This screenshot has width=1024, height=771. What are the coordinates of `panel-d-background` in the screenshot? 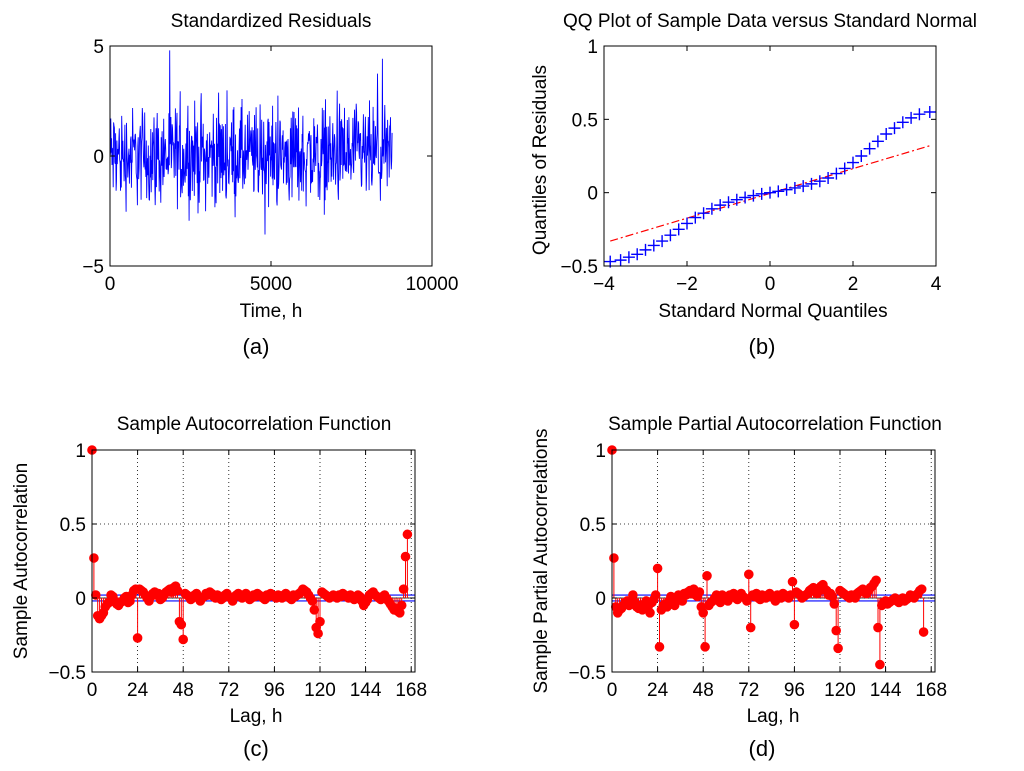 It's located at (773, 561).